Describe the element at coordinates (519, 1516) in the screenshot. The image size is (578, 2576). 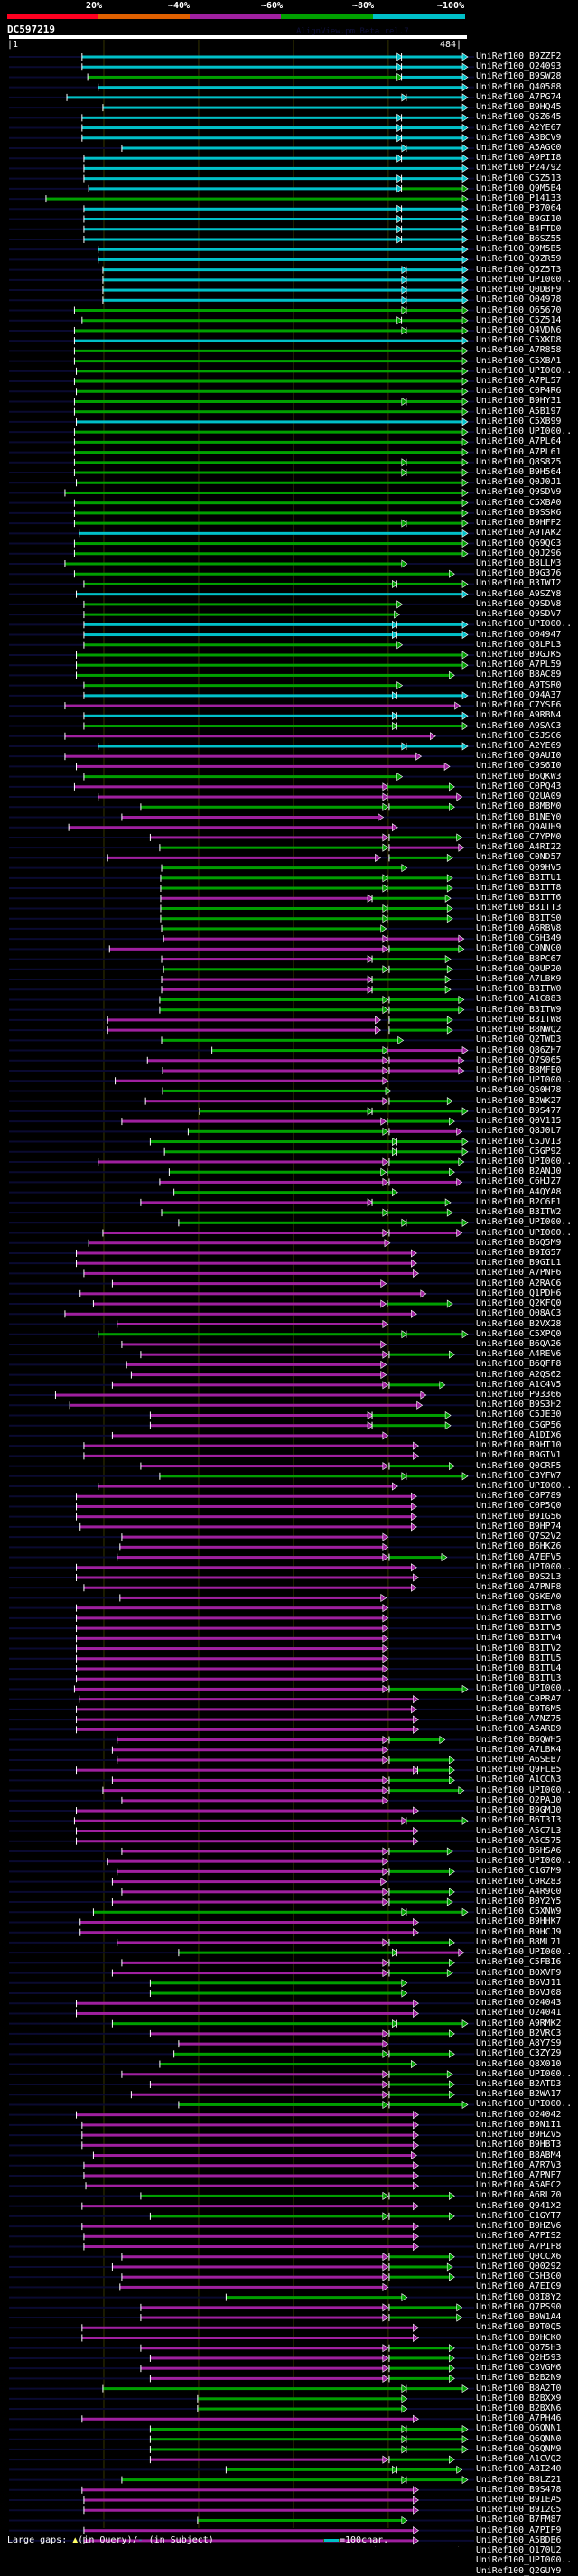
I see `hit-label: UniRef100_B9IG56` at that location.